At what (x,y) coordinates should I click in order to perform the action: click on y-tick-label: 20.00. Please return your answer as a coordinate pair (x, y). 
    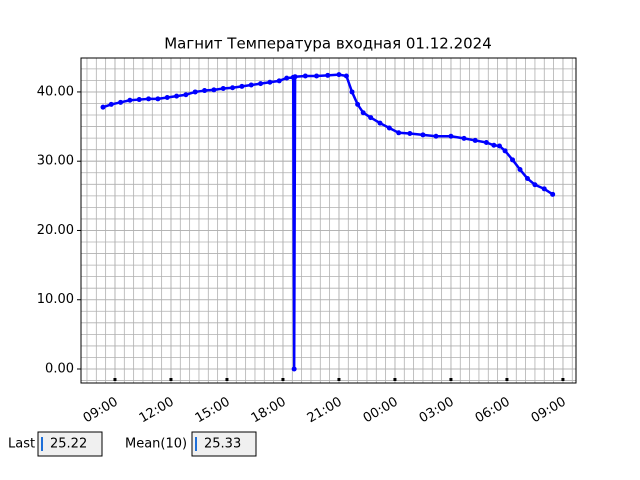
    Looking at the image, I should click on (55, 230).